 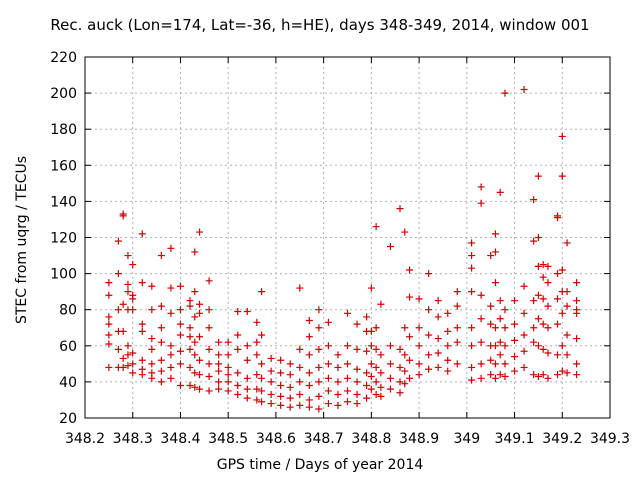 I want to click on y-tick-label: 140, so click(x=63, y=202).